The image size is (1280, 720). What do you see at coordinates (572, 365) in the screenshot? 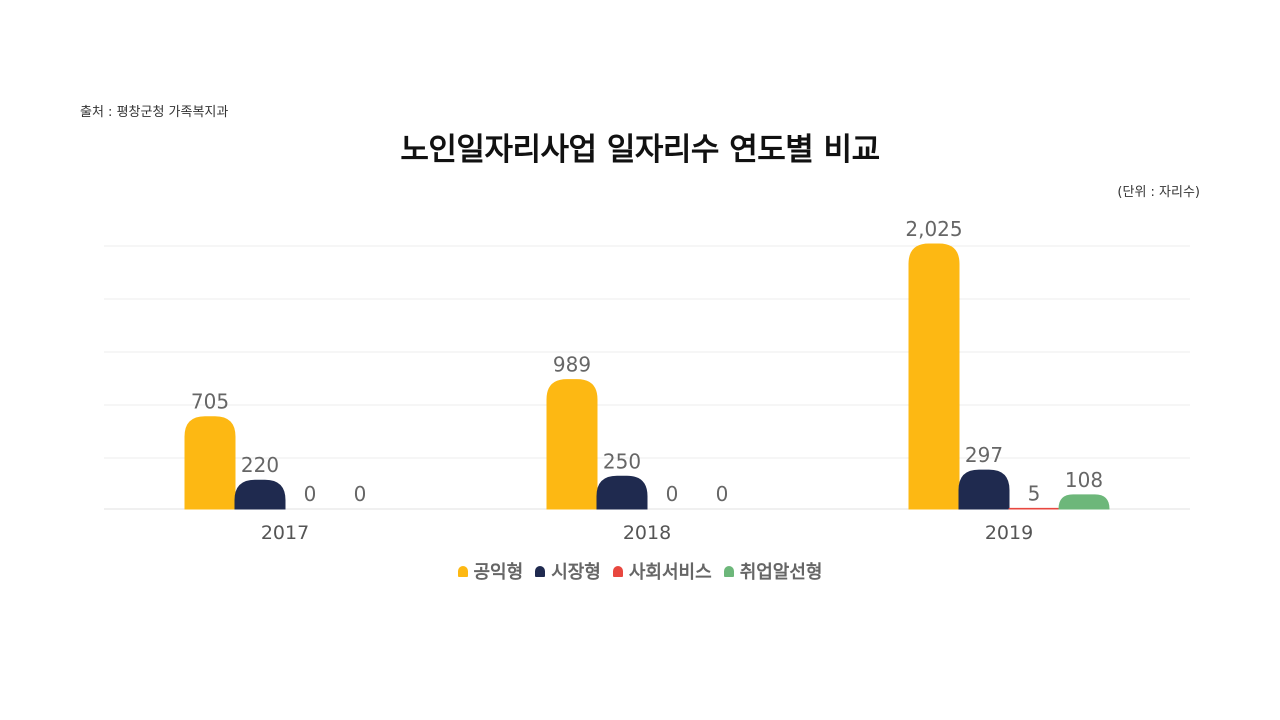
I see `data-label-2018-series-0: 989` at bounding box center [572, 365].